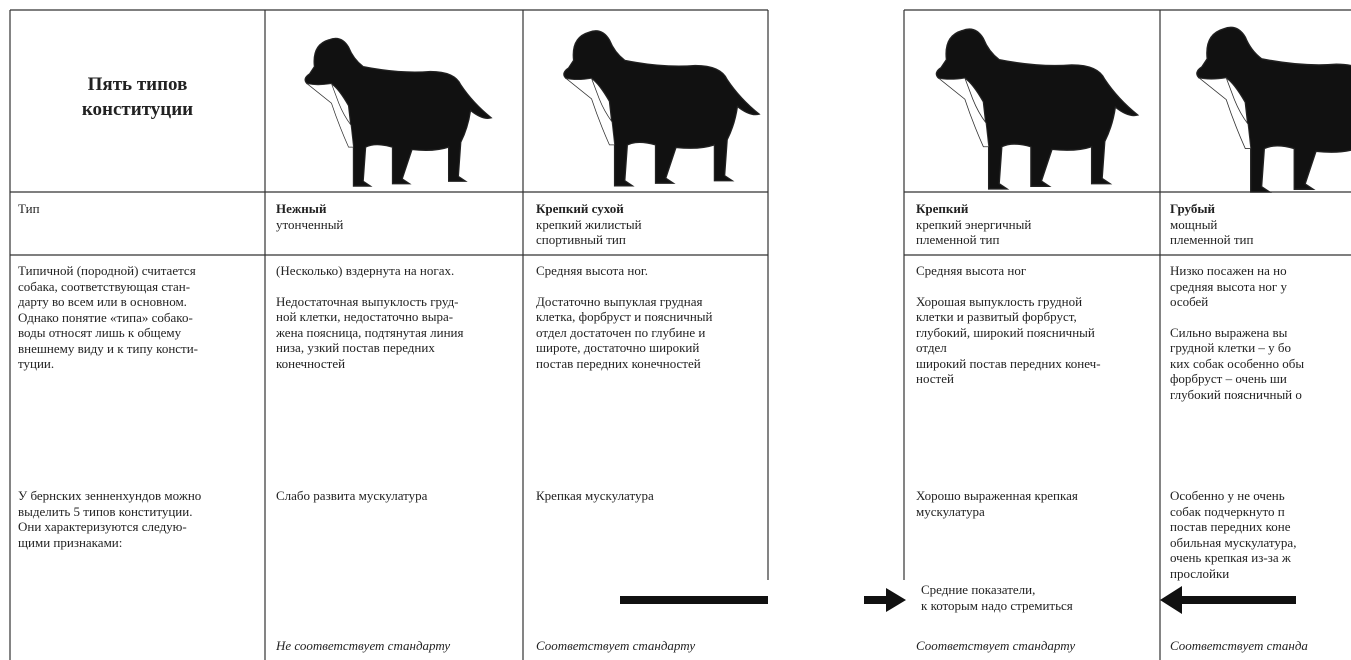  What do you see at coordinates (931, 347) in the screenshot?
I see `text-line: отдел` at bounding box center [931, 347].